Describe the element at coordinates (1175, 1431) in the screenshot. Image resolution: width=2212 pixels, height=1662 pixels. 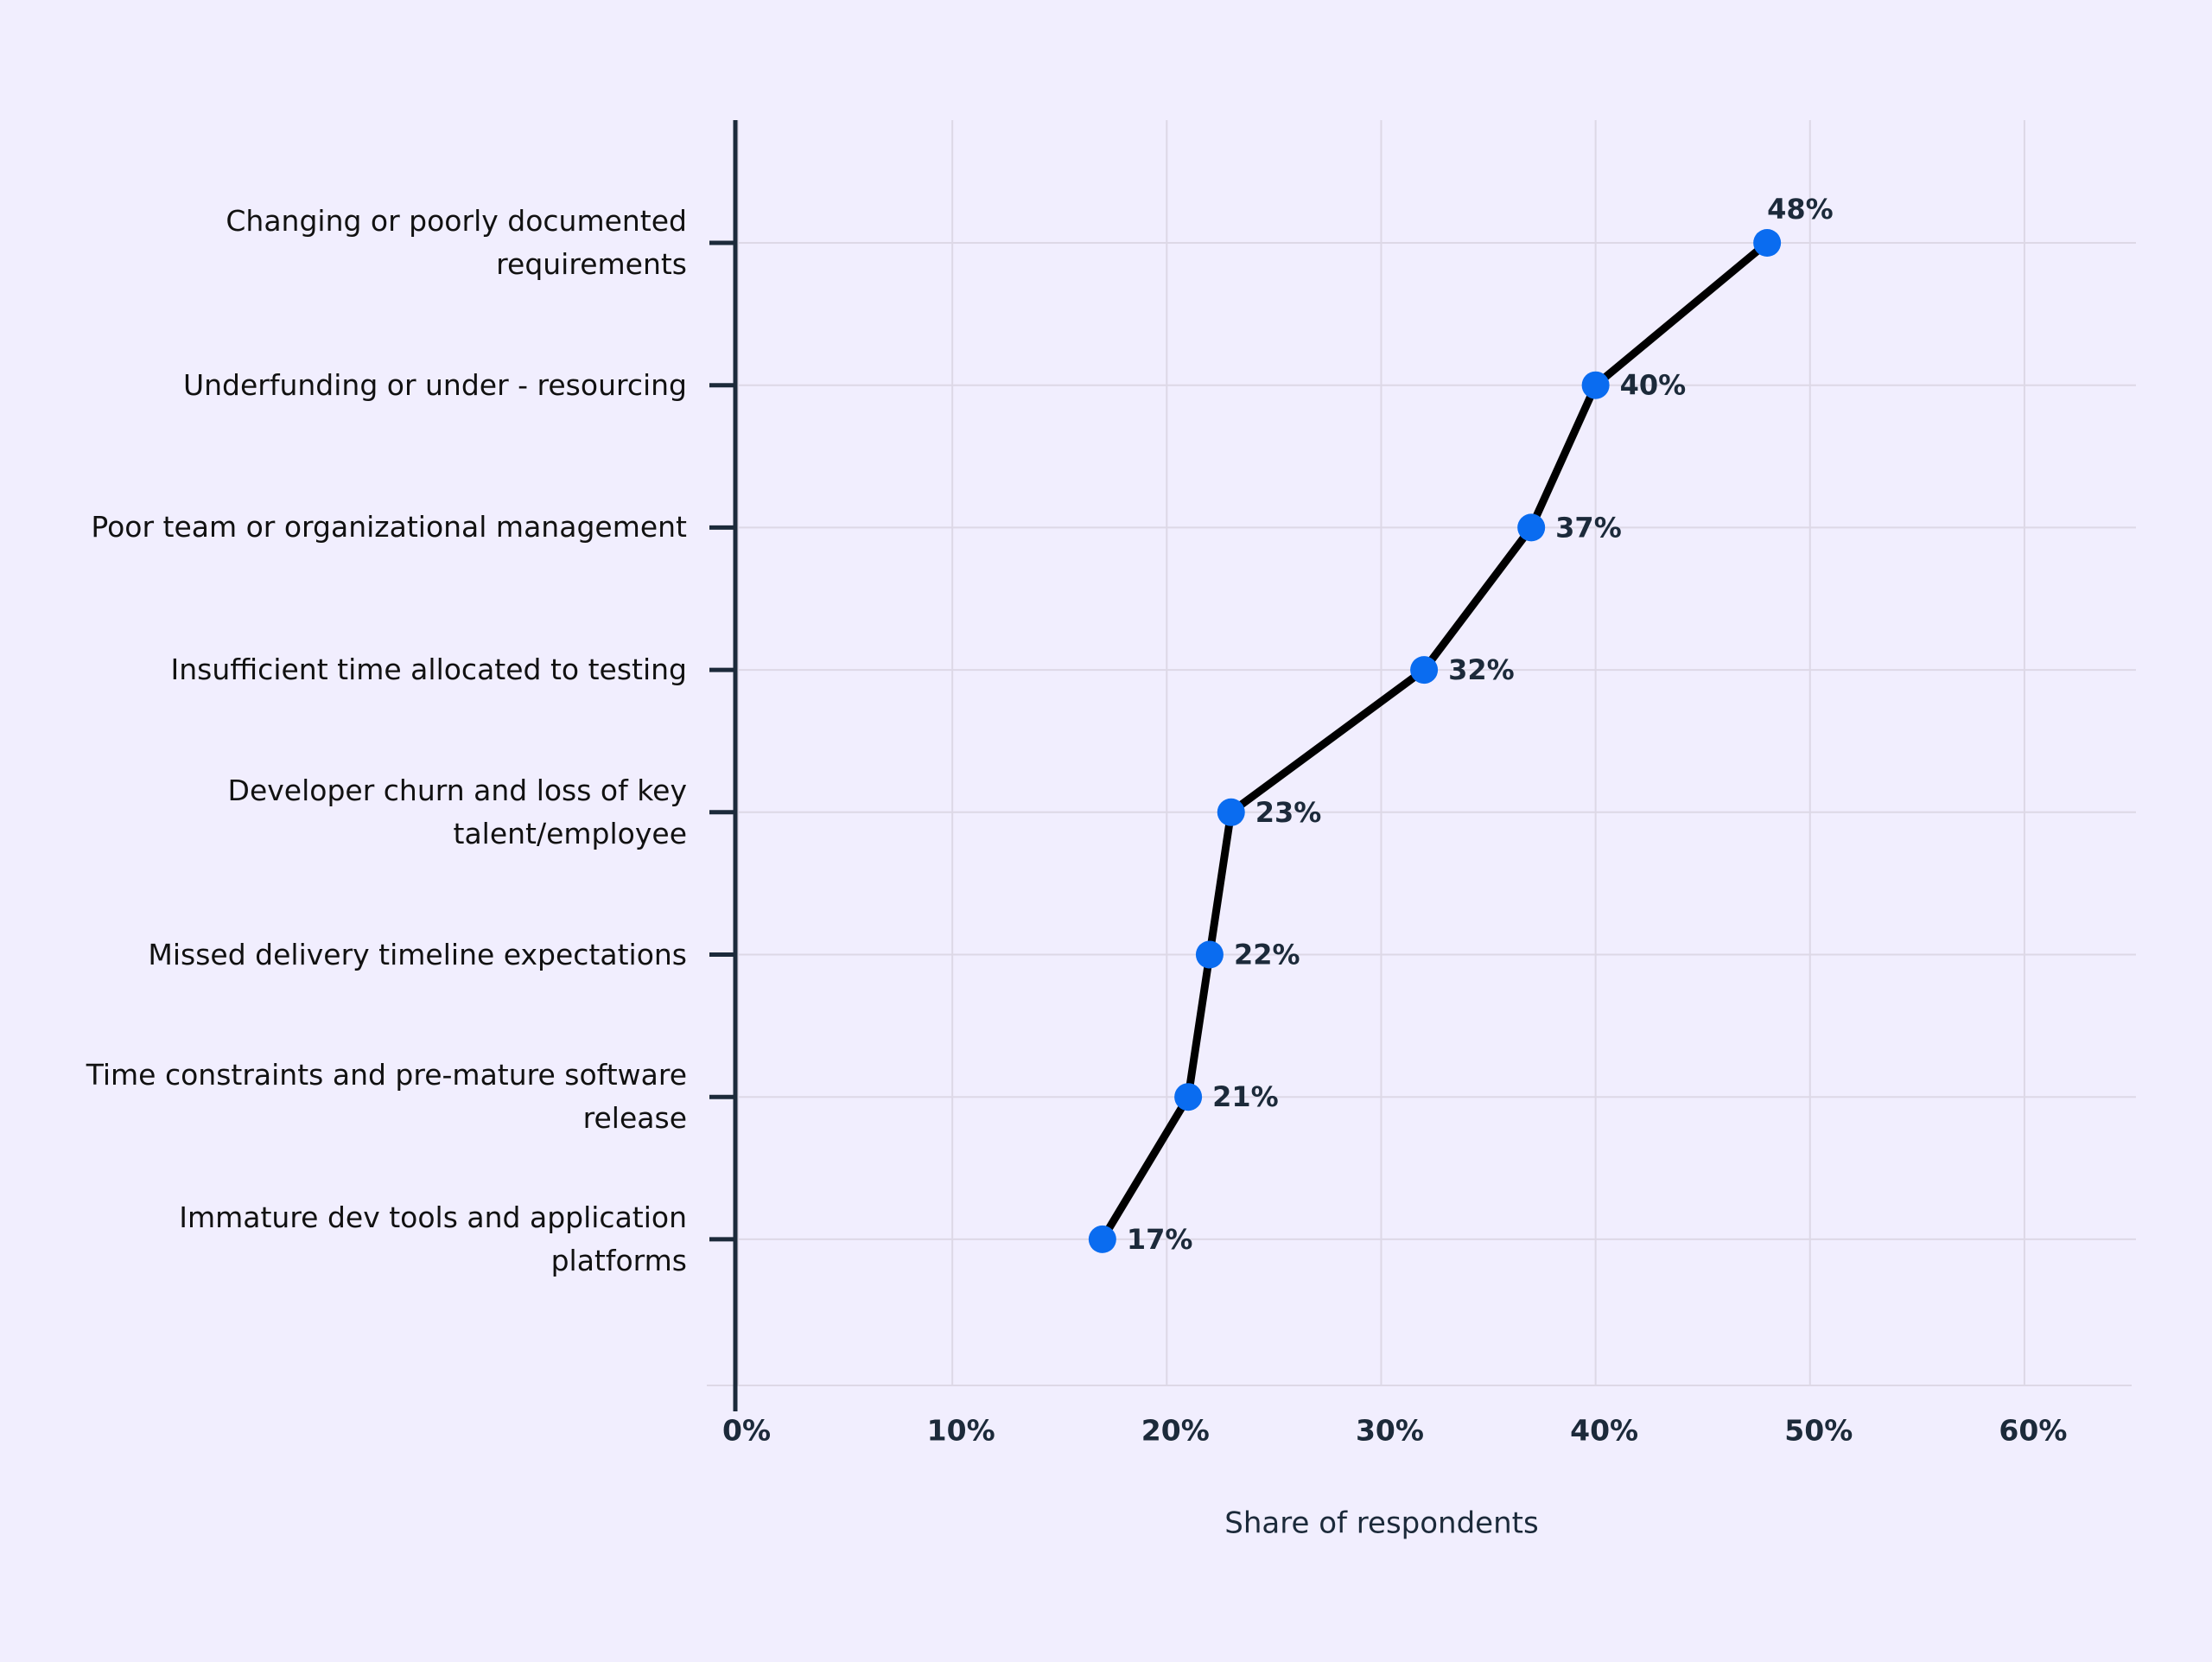
I see `x-tick-label: 20%` at that location.